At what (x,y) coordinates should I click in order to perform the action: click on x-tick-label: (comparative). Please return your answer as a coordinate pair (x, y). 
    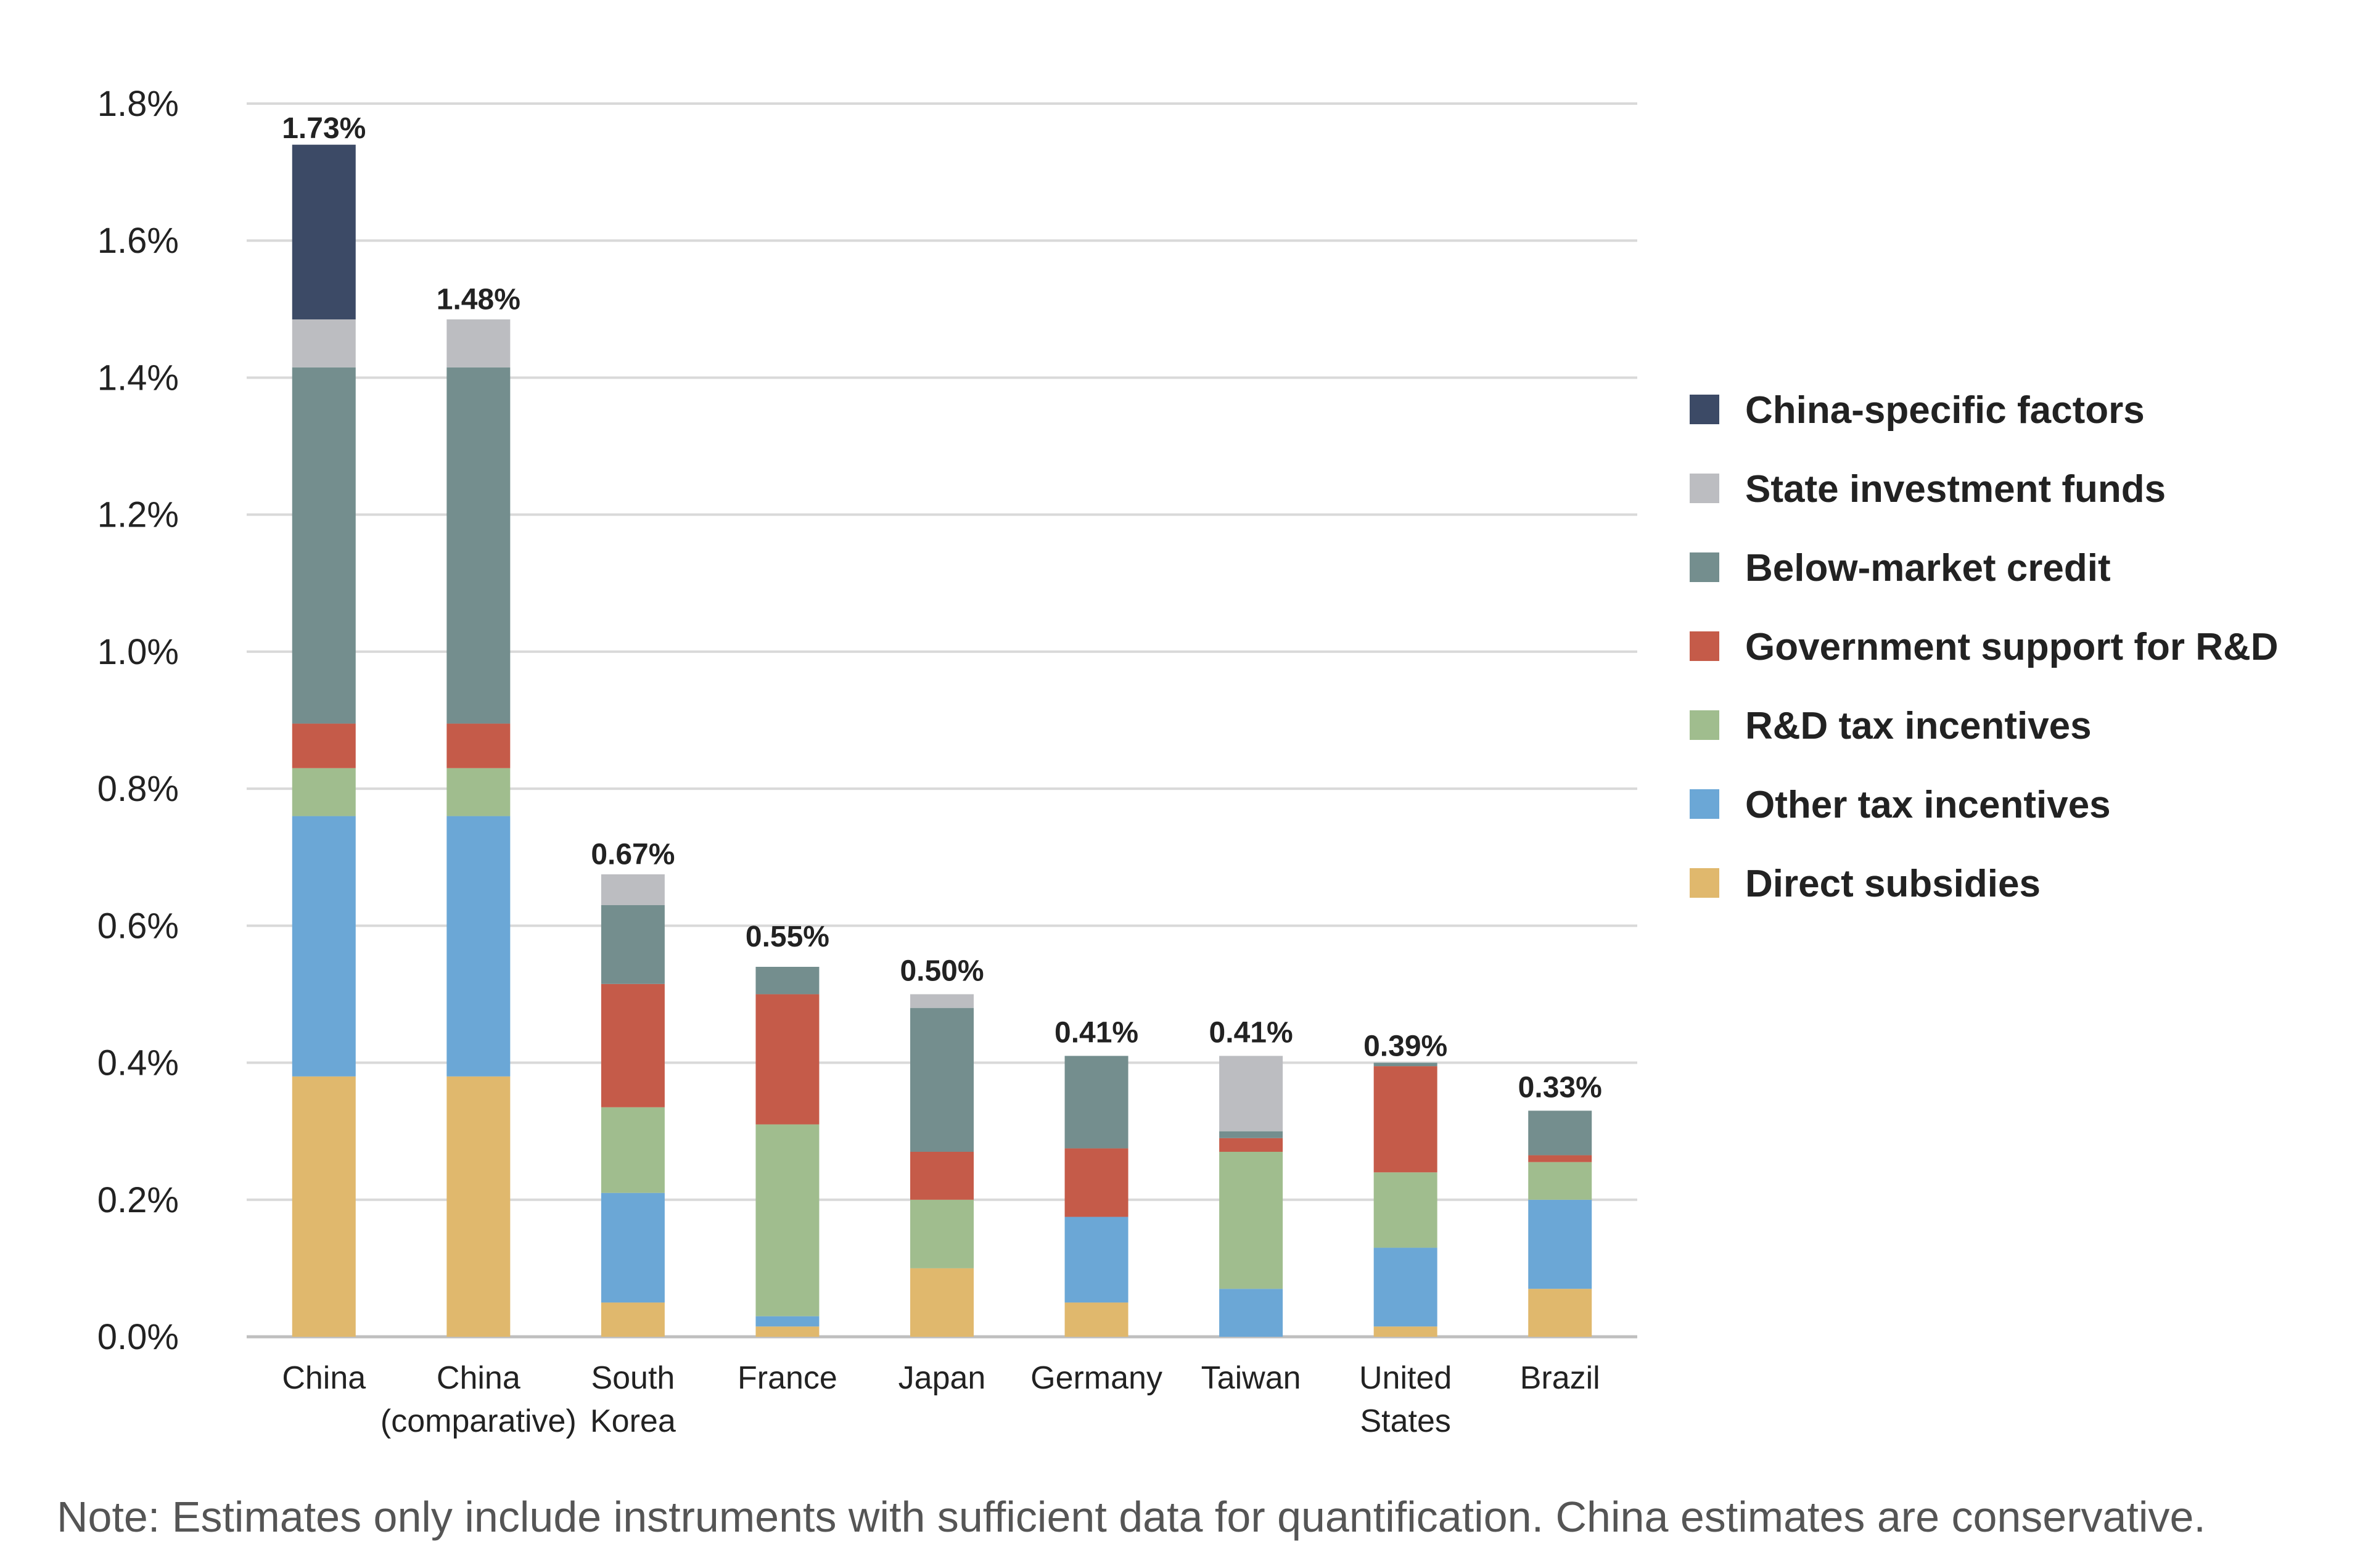
    Looking at the image, I should click on (478, 1421).